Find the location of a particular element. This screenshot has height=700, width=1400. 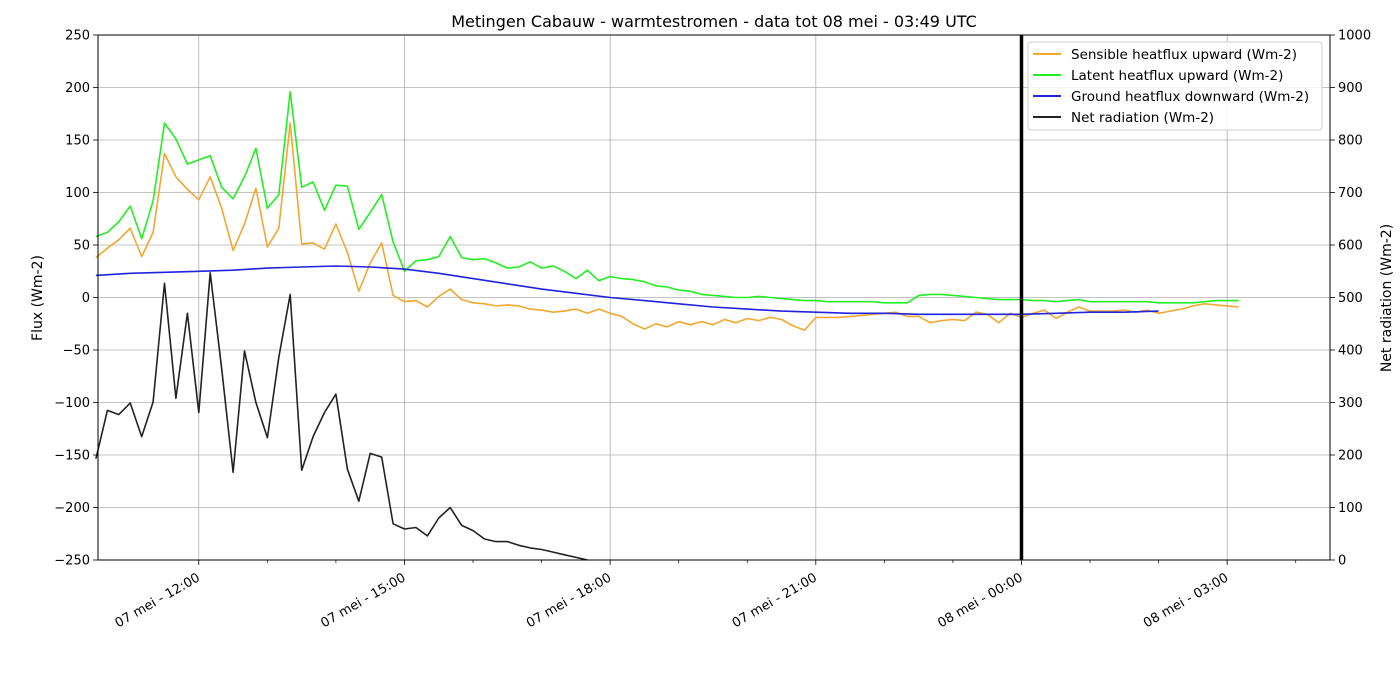

y2-axis-label: Net radiation (Wm-2) is located at coordinates (1387, 298).